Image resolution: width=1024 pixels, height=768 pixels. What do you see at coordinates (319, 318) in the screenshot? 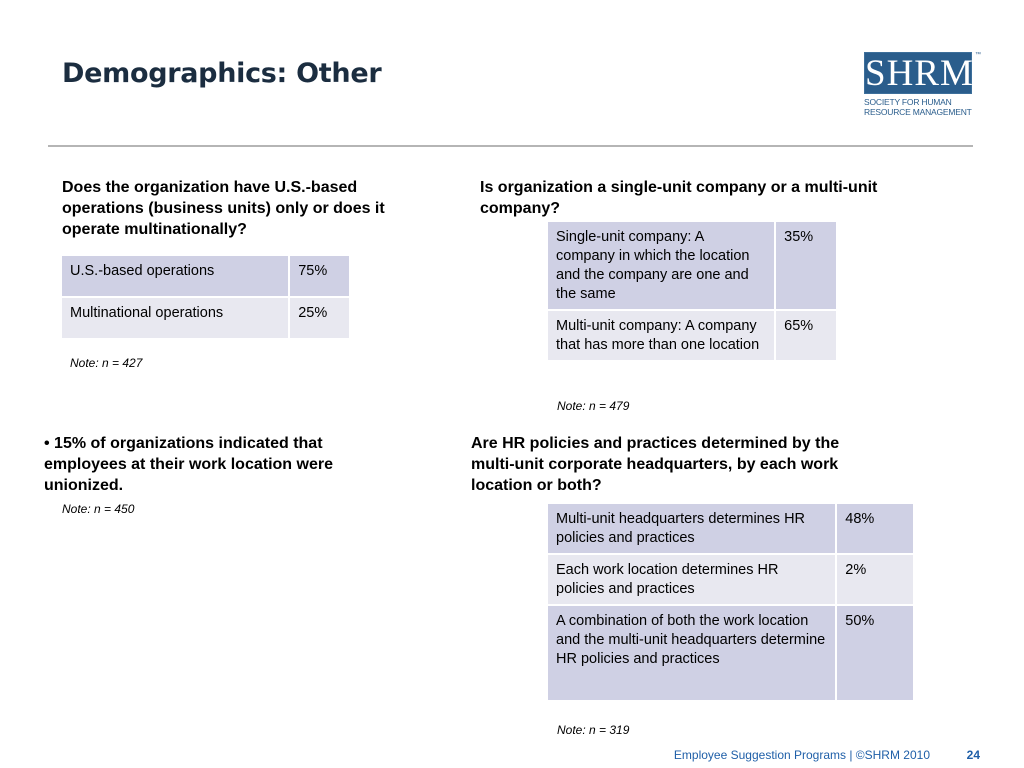
I see `row-value: 25%` at bounding box center [319, 318].